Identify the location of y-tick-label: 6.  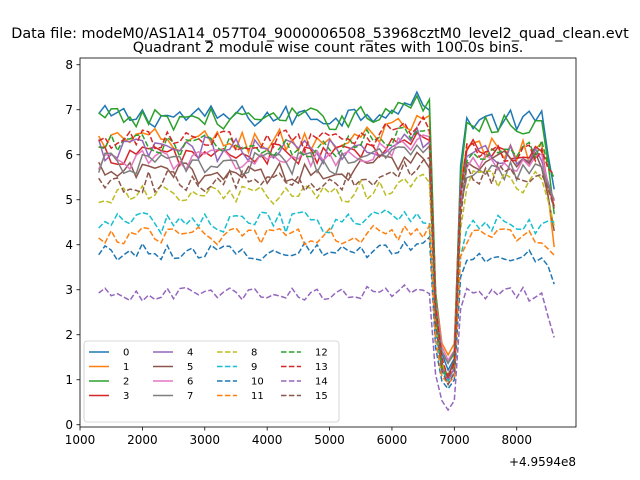
(69, 155).